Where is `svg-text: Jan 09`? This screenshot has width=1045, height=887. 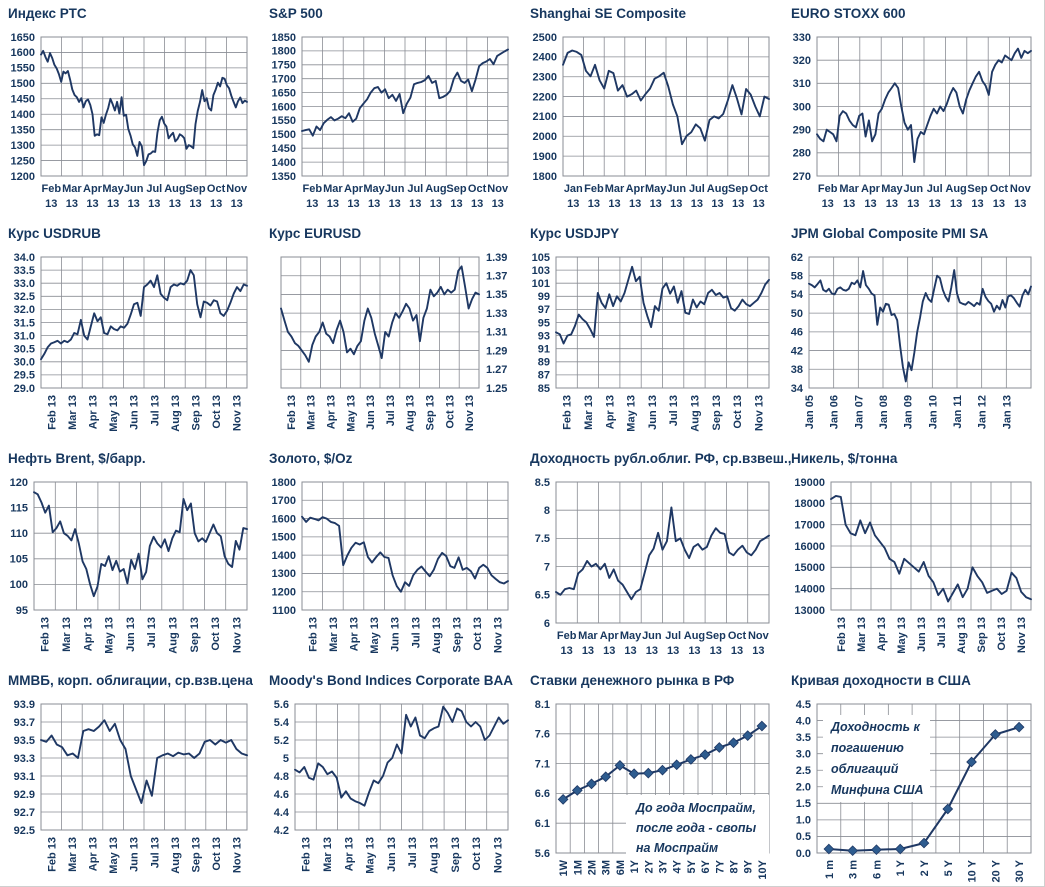 svg-text: Jan 09 is located at coordinates (909, 412).